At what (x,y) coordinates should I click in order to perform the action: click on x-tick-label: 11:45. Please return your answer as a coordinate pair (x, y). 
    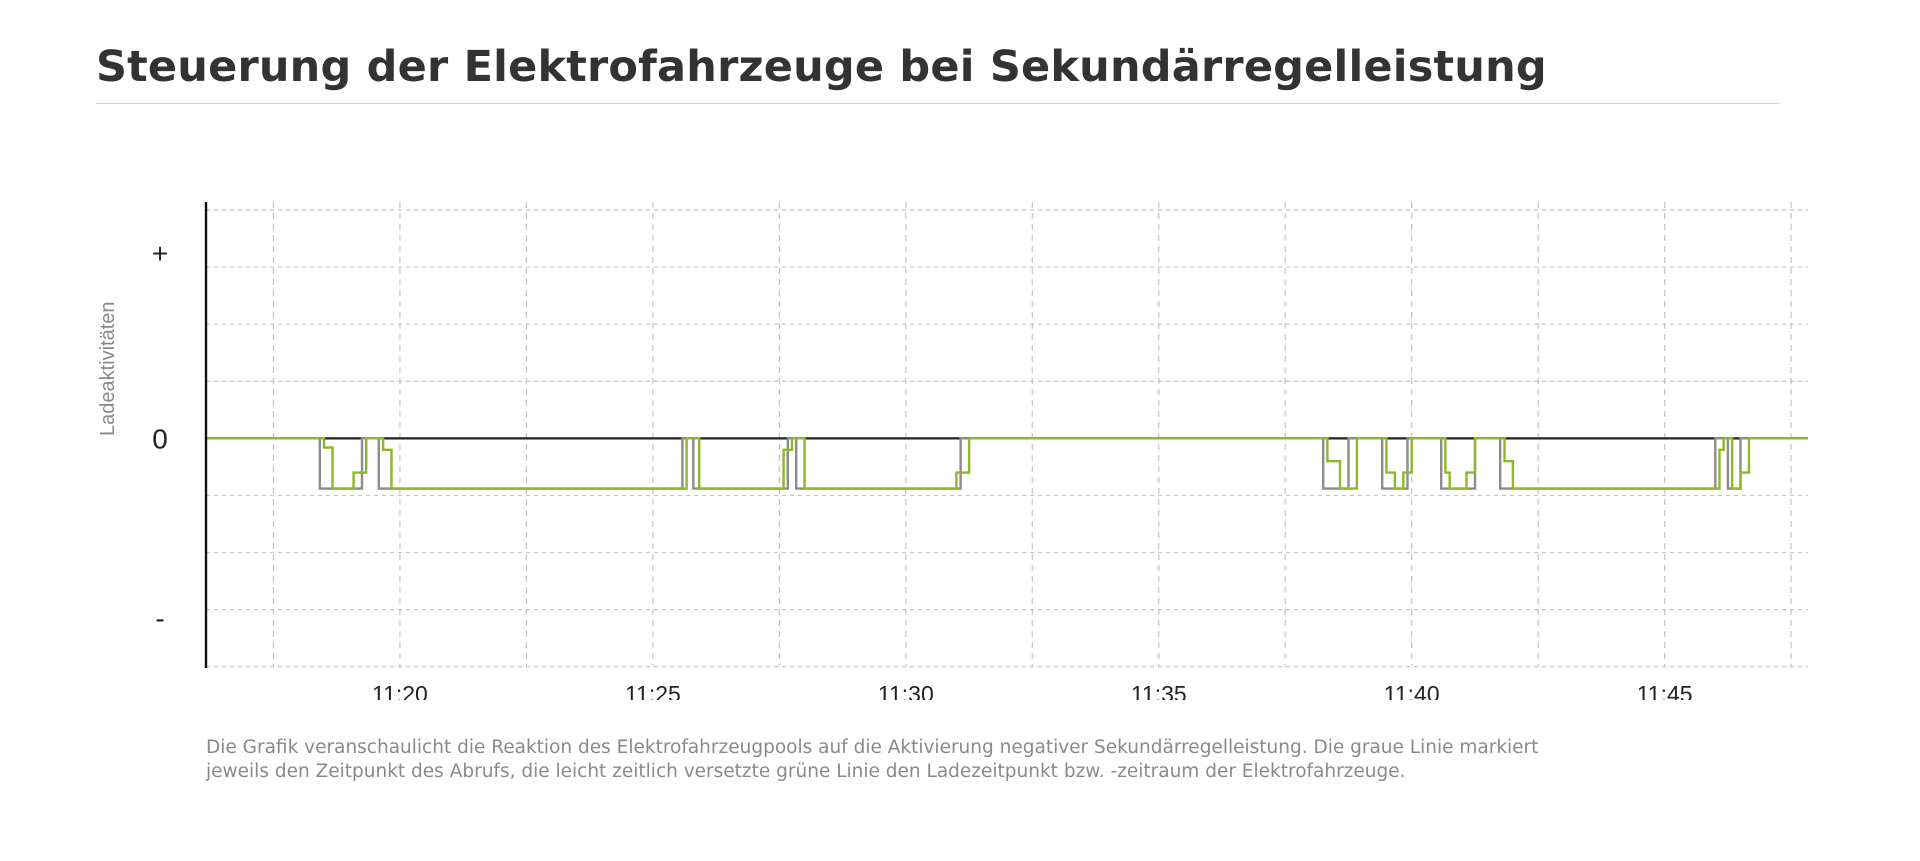
    Looking at the image, I should click on (1665, 690).